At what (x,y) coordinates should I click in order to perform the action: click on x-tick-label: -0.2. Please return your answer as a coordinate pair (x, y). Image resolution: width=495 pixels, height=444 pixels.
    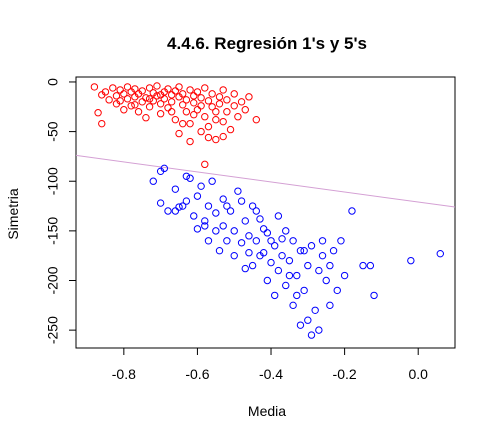
    Looking at the image, I should click on (345, 374).